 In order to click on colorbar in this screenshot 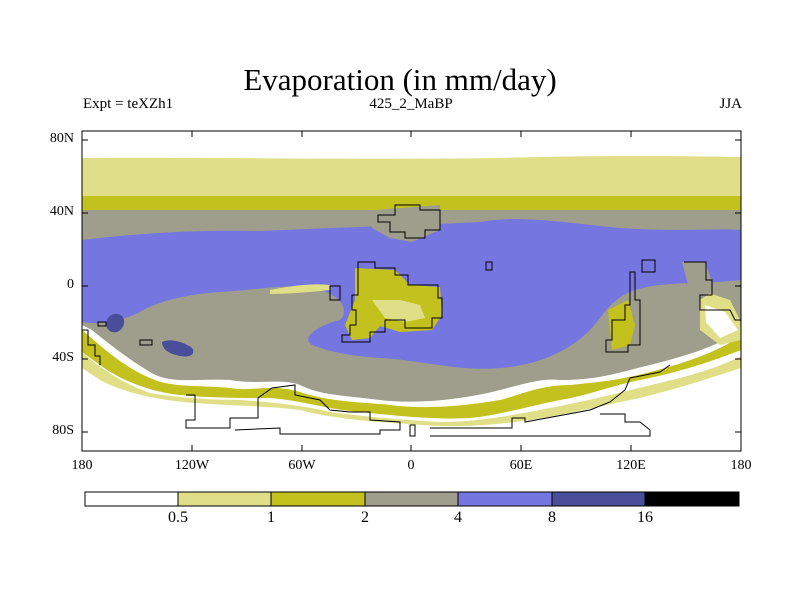, I will do `click(412, 499)`.